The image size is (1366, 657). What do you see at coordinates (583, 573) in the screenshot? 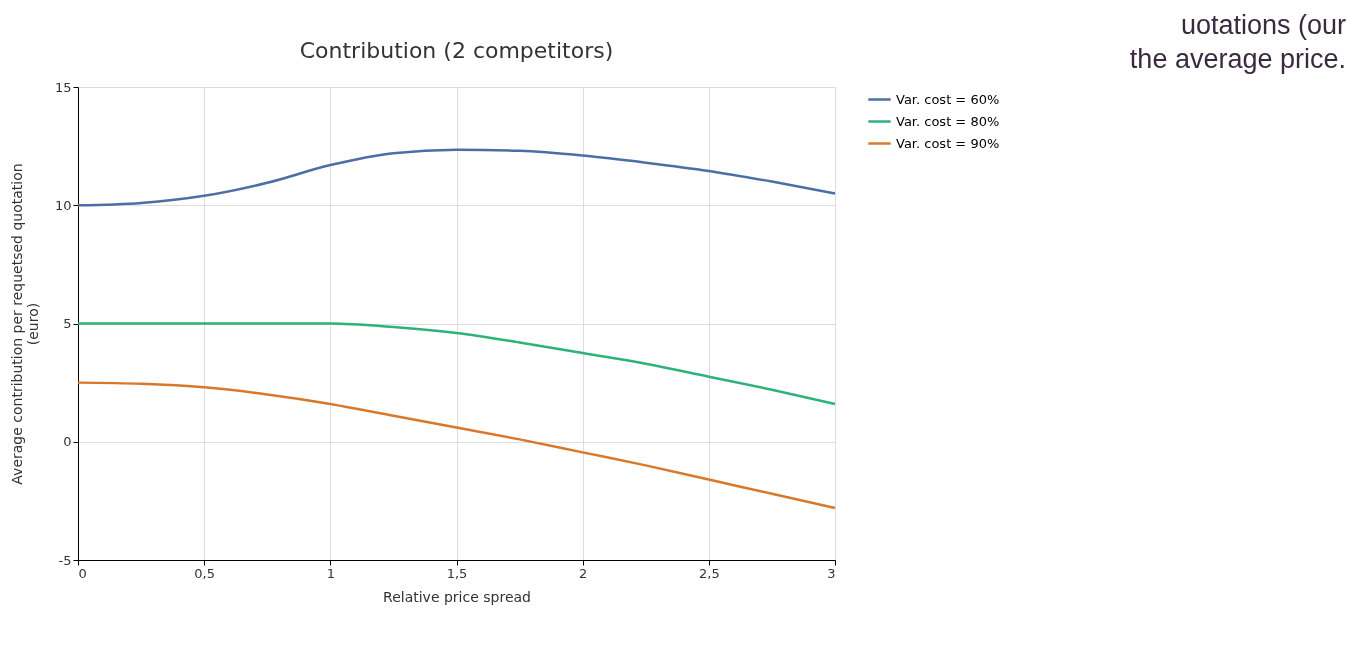
I see `x-tick-label: 2` at bounding box center [583, 573].